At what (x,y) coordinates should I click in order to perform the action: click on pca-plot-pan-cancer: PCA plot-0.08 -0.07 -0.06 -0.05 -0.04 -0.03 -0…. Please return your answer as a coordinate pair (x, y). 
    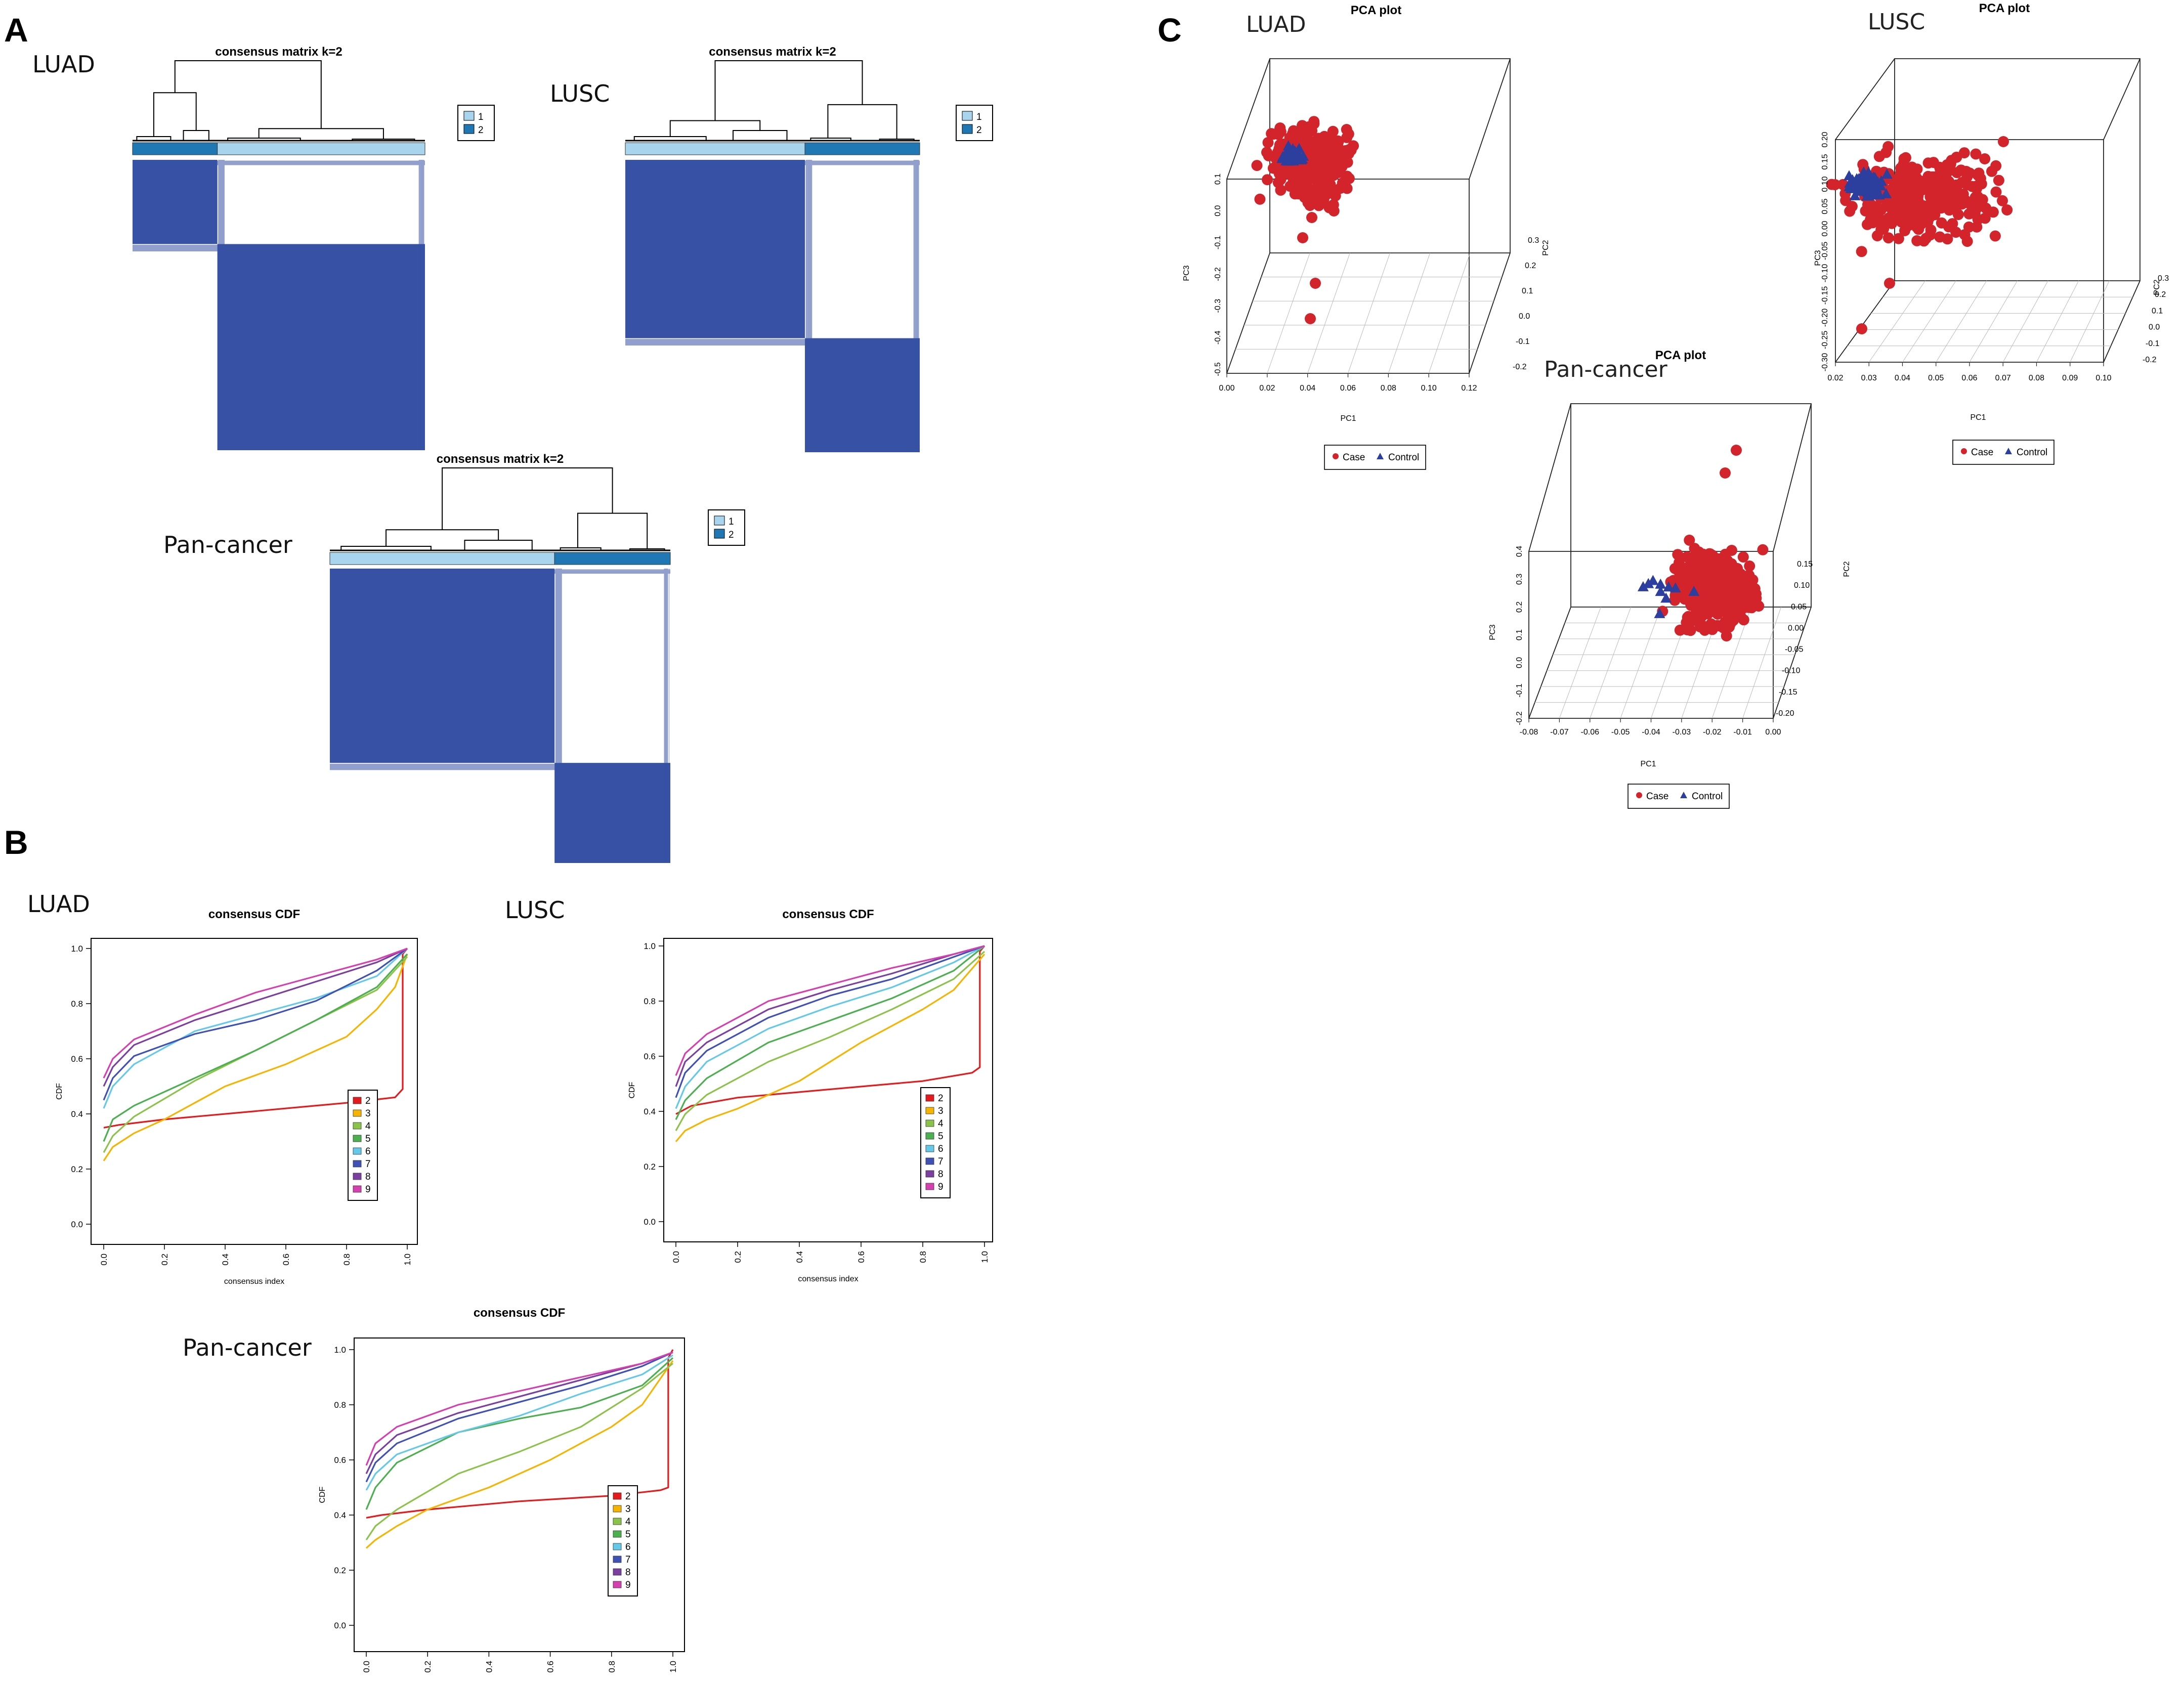
    Looking at the image, I should click on (1670, 579).